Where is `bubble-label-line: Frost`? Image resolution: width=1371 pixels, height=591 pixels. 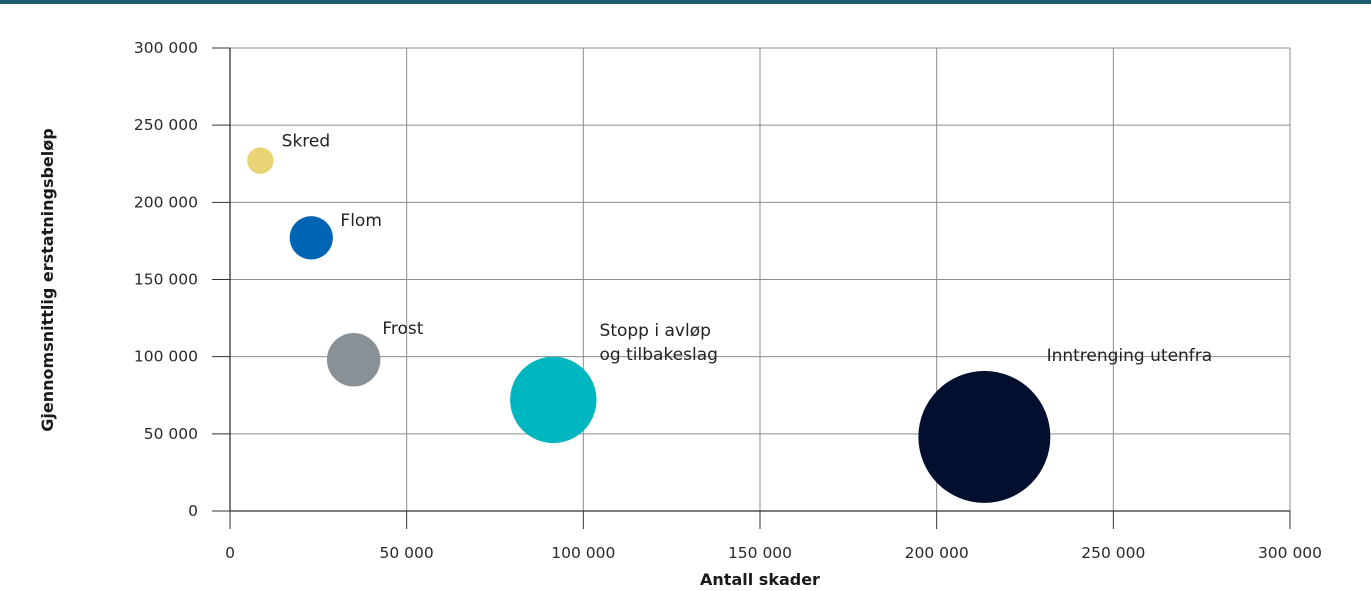 bubble-label-line: Frost is located at coordinates (402, 329).